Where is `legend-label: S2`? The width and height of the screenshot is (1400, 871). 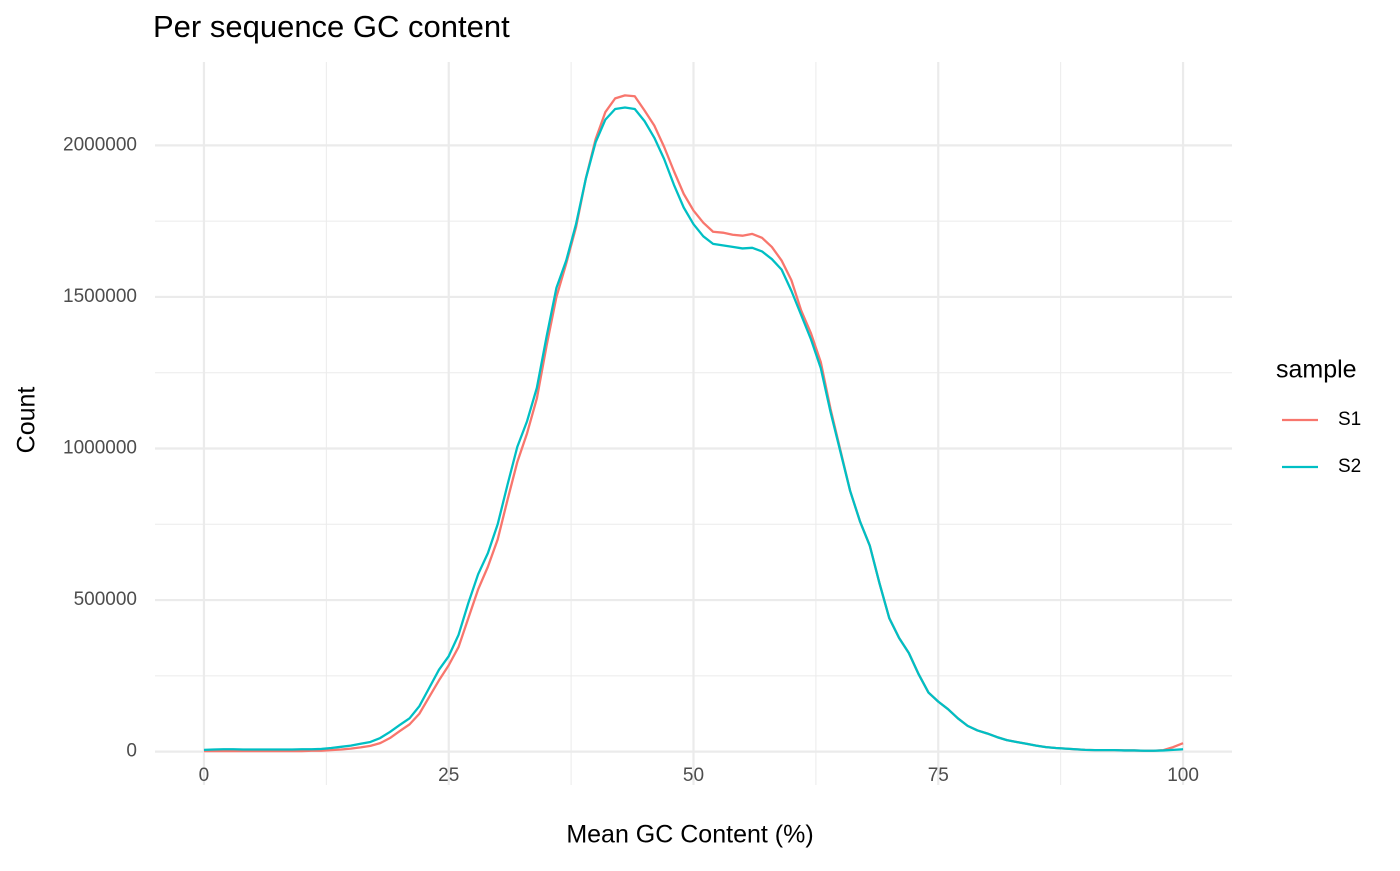 legend-label: S2 is located at coordinates (1349, 466).